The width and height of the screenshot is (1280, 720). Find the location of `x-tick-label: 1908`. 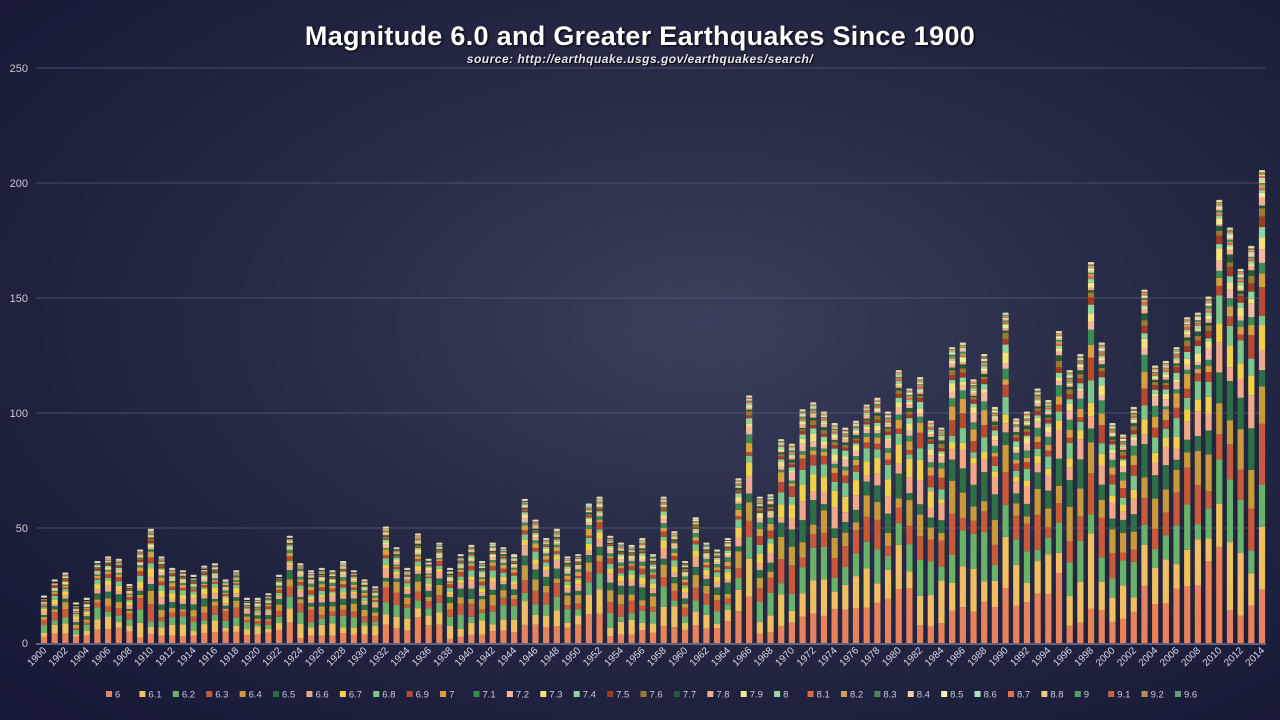

x-tick-label: 1908 is located at coordinates (123, 657).